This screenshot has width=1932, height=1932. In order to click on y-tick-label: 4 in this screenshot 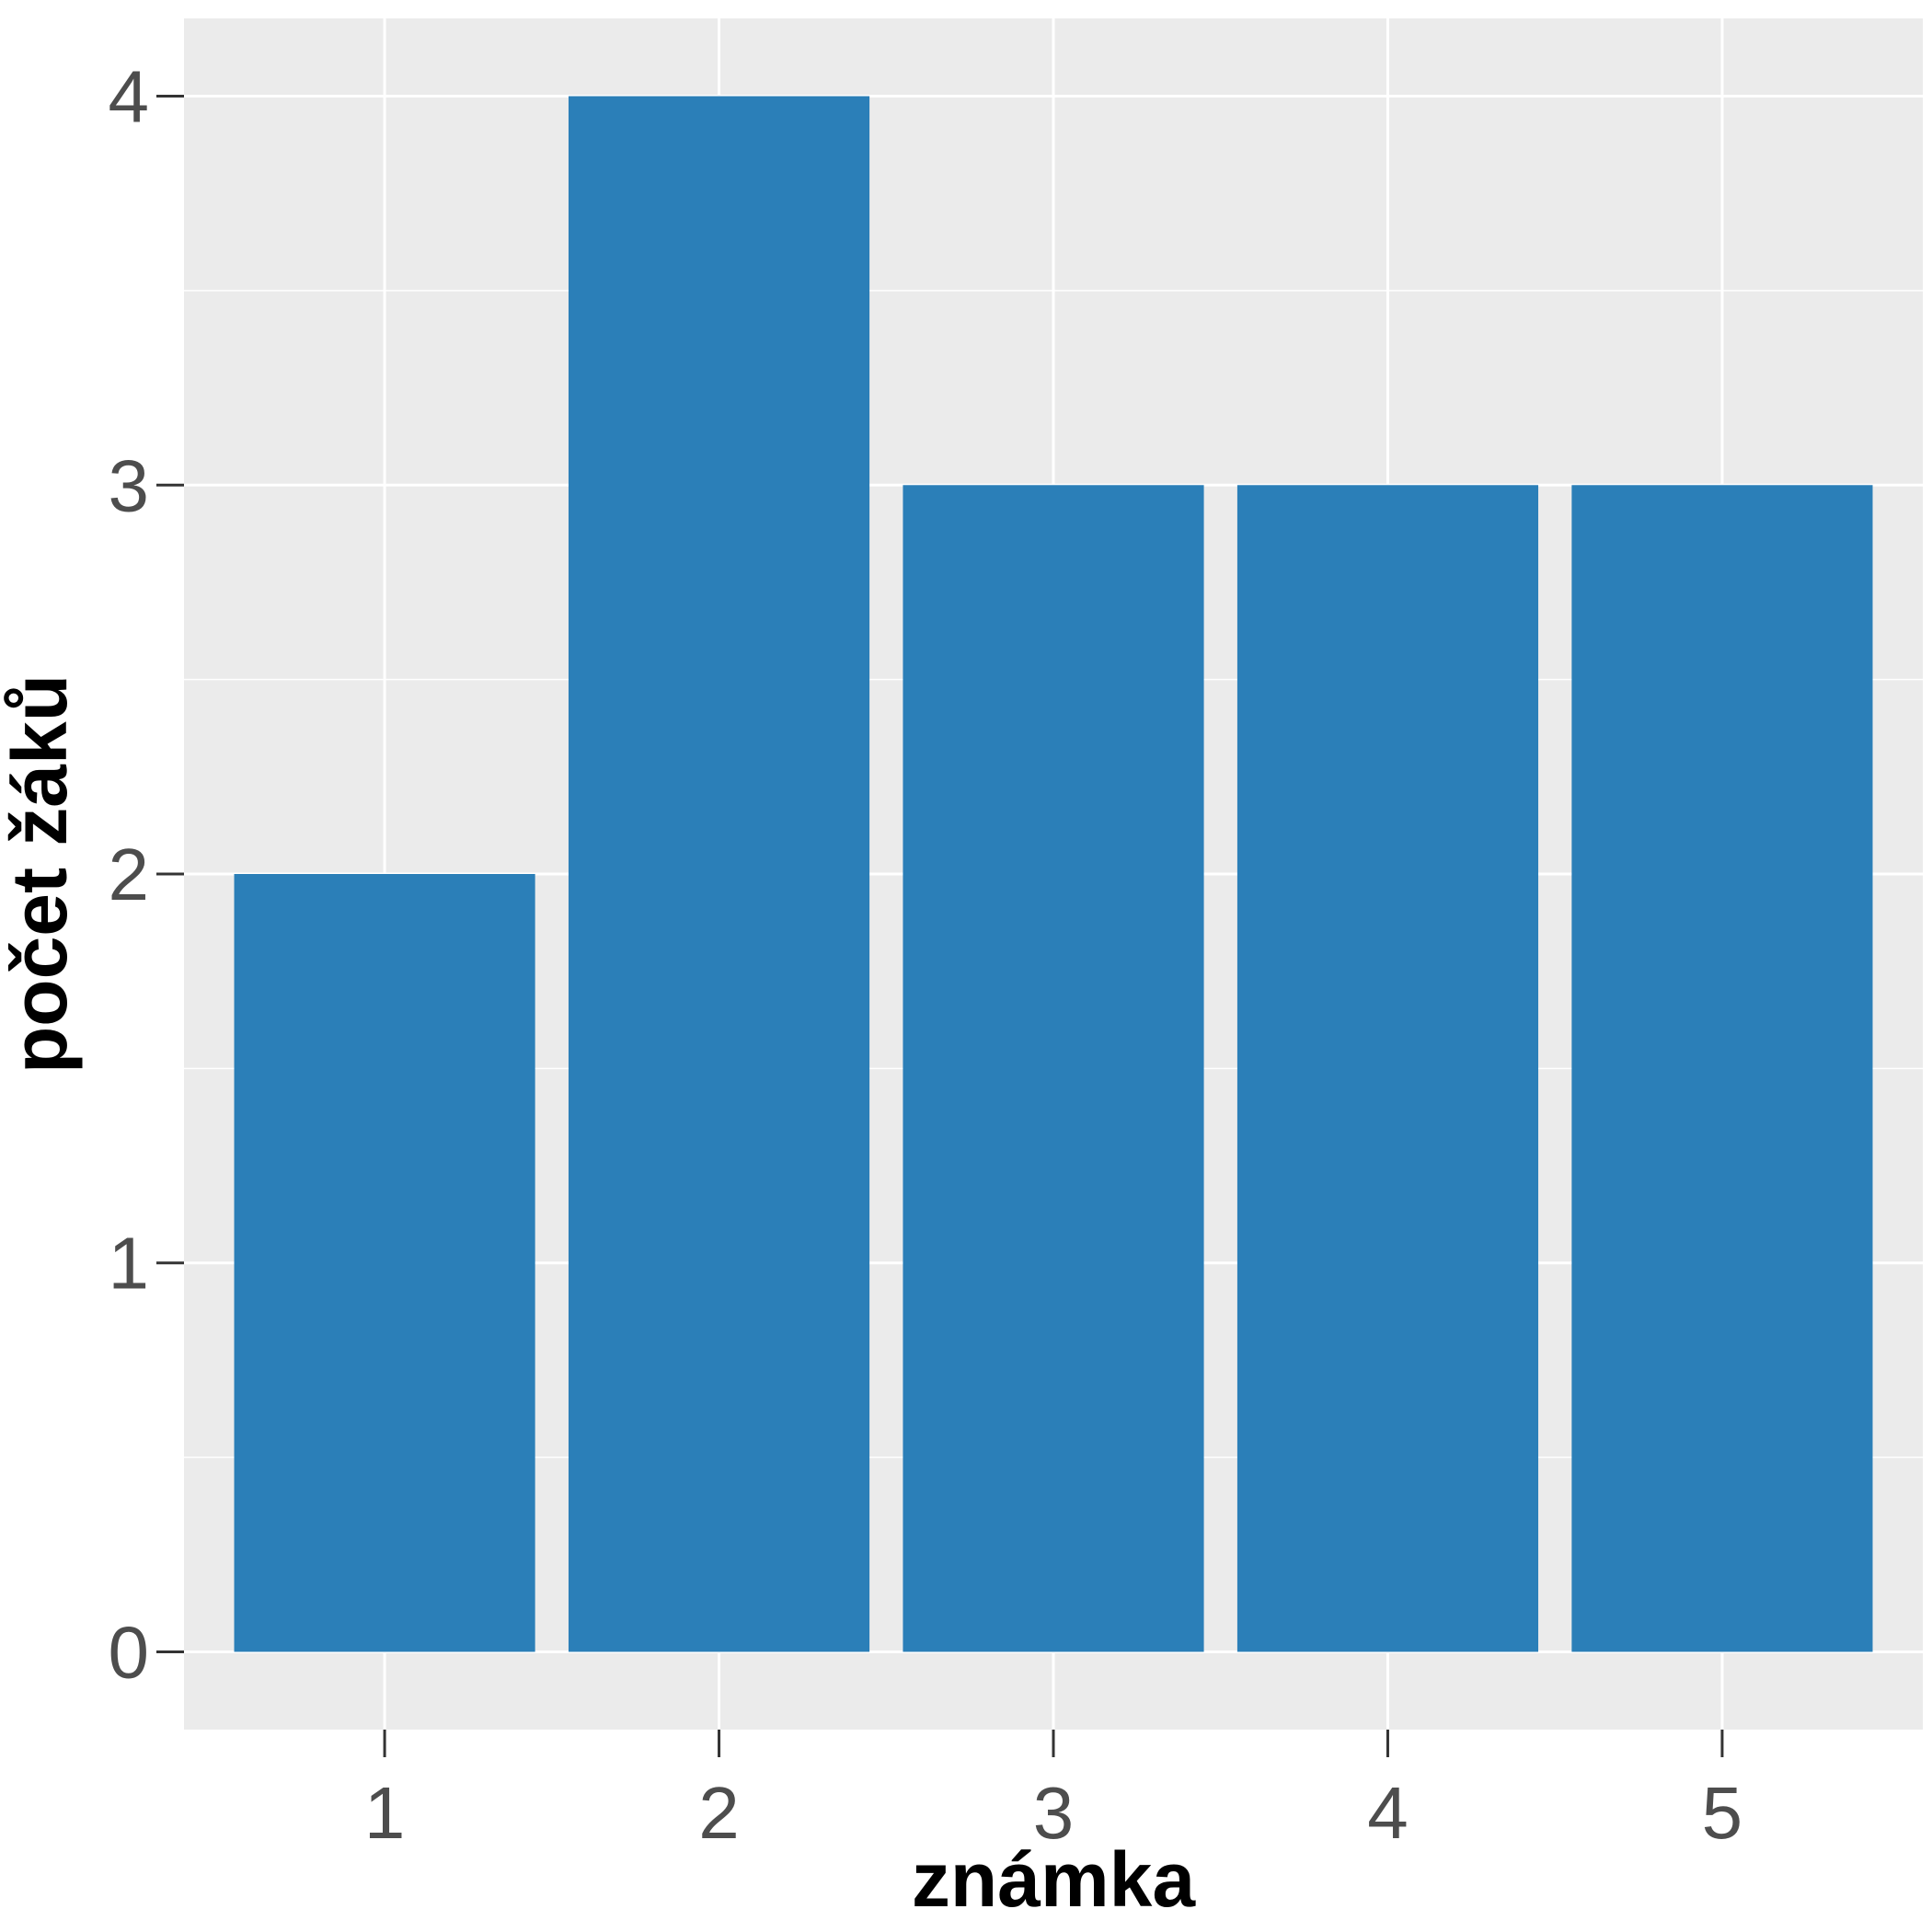, I will do `click(129, 97)`.